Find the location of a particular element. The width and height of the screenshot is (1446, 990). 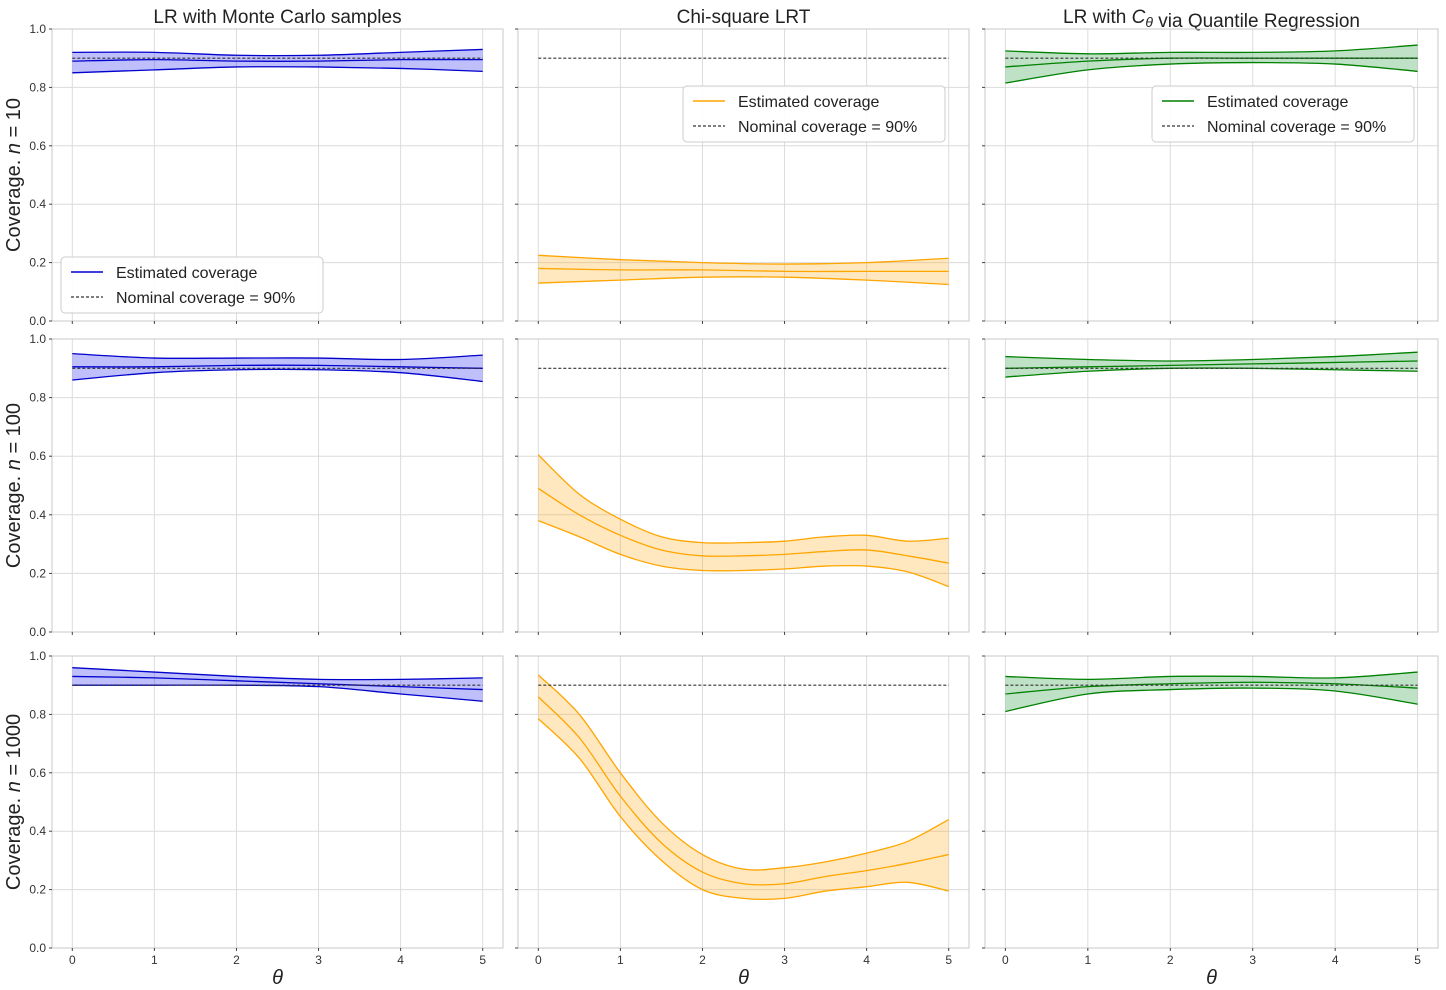

panel-r2-c1: 0 1 2 3 4 5 θ is located at coordinates (742, 822).